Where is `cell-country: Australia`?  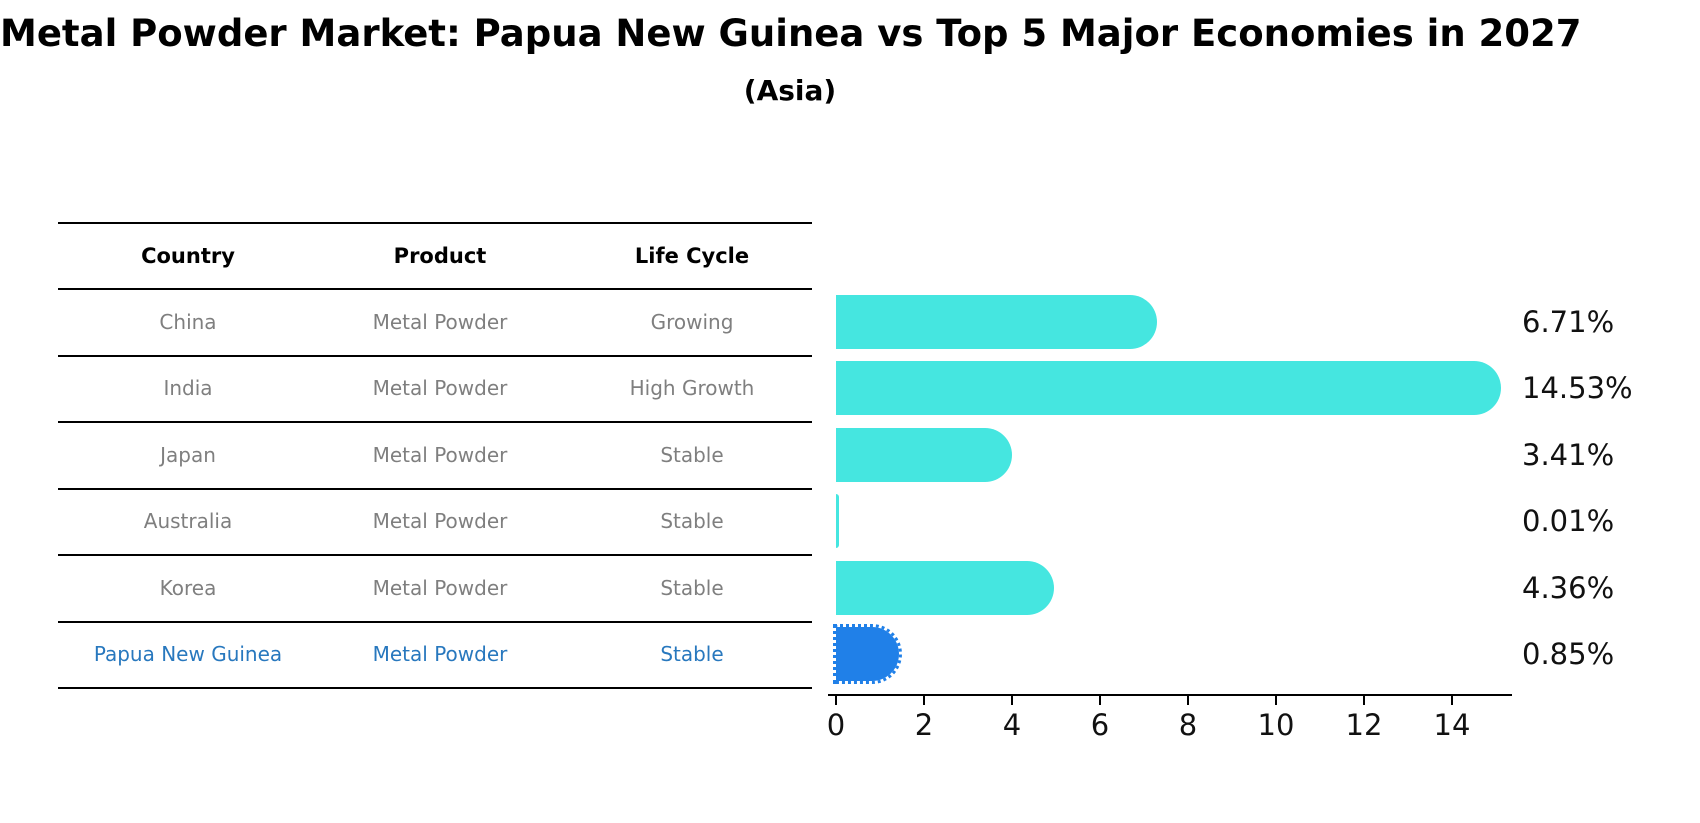
cell-country: Australia is located at coordinates (188, 521).